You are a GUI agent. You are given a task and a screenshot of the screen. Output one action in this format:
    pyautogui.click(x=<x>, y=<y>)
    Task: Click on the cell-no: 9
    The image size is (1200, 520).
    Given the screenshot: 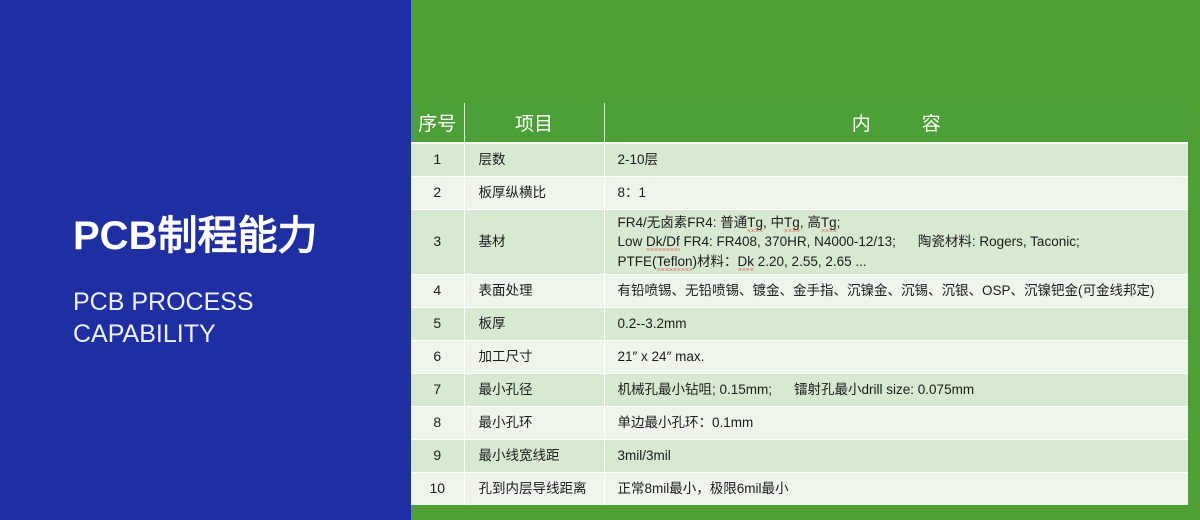 What is the action you would take?
    pyautogui.click(x=438, y=456)
    